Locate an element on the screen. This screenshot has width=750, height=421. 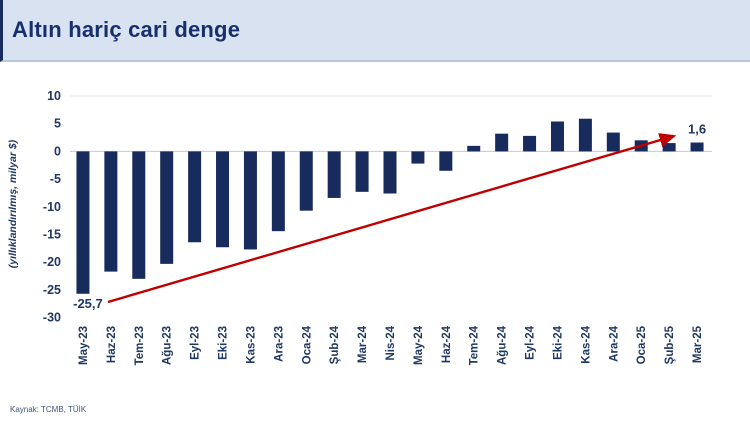
x-tick-label: Haz-24 is located at coordinates (447, 344).